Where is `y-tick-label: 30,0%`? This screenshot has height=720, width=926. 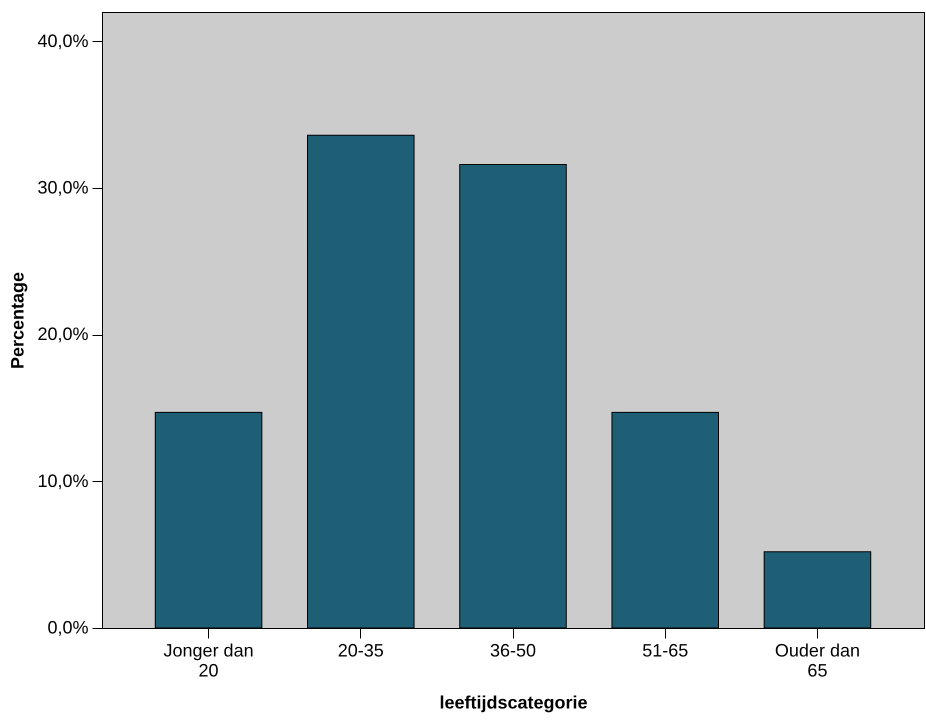
y-tick-label: 30,0% is located at coordinates (62, 188).